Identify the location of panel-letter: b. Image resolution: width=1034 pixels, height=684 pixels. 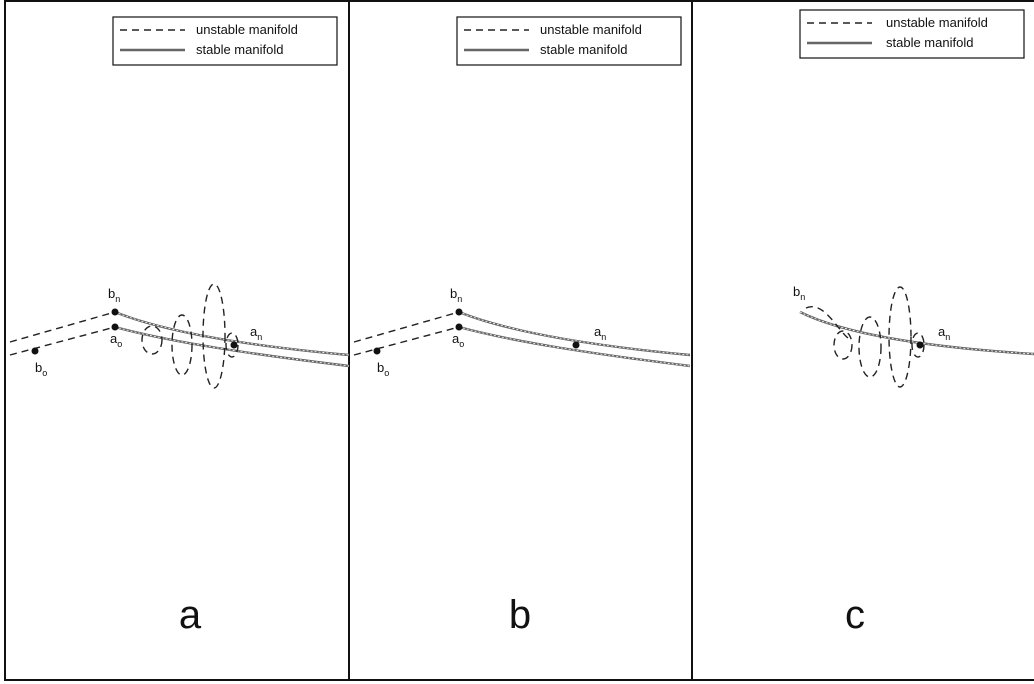
(520, 615).